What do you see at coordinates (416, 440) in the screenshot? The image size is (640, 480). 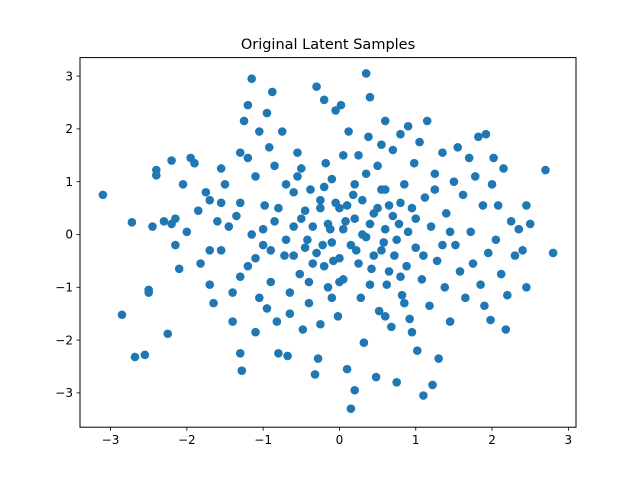 I see `x-tick-label: 1` at bounding box center [416, 440].